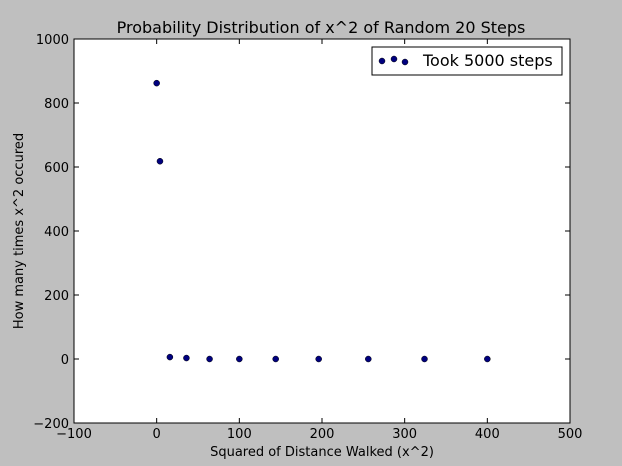  Describe the element at coordinates (404, 434) in the screenshot. I see `x-tick-label: 300` at that location.